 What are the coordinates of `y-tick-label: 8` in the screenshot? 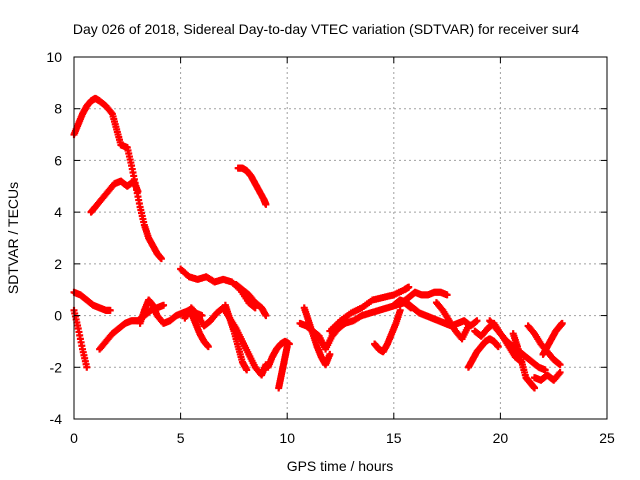 It's located at (58, 109).